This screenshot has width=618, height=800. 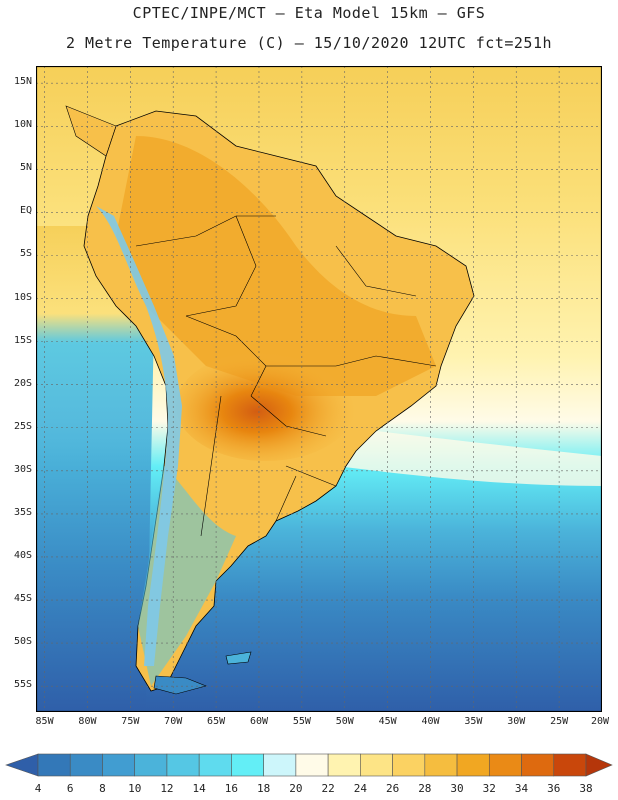 What do you see at coordinates (430, 721) in the screenshot?
I see `lon-tick-label: 40W` at bounding box center [430, 721].